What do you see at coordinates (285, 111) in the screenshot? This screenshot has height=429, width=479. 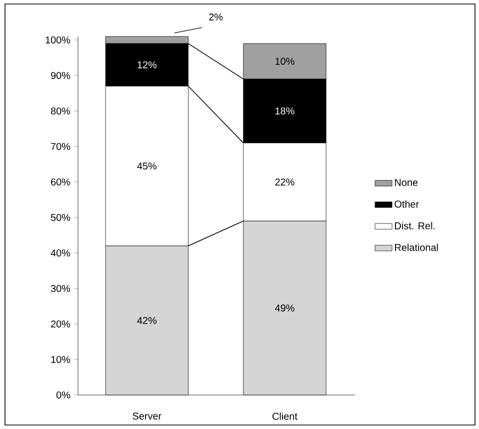 I see `data-label: 18%` at bounding box center [285, 111].